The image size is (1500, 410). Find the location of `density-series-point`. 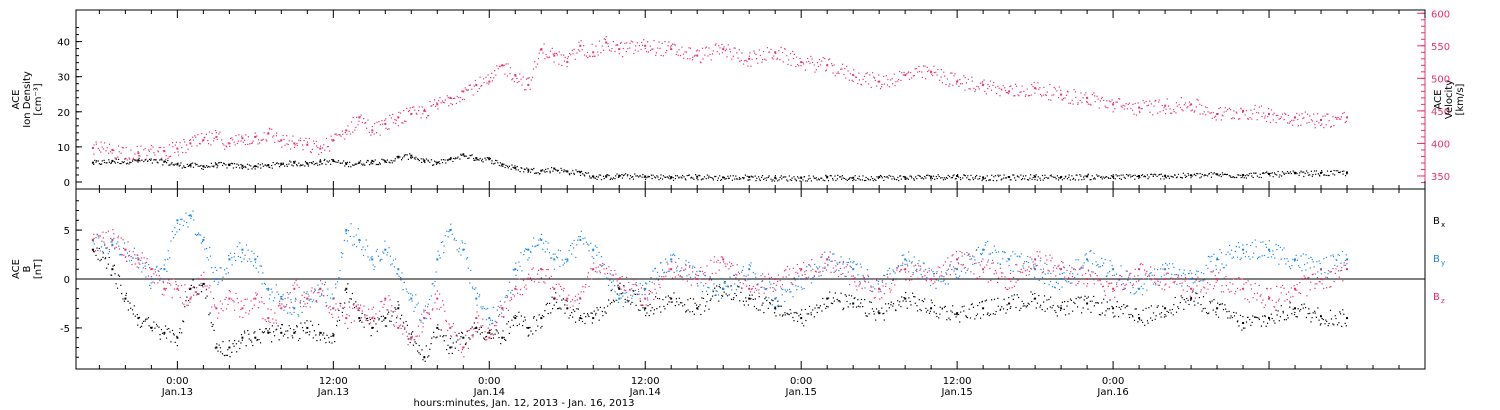

density-series-point is located at coordinates (528, 169).